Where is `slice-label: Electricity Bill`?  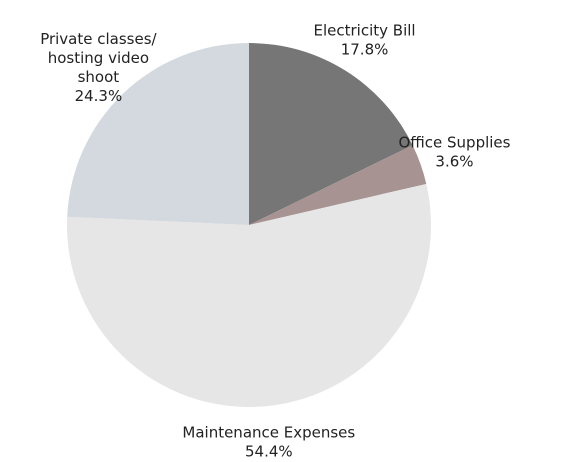 slice-label: Electricity Bill is located at coordinates (365, 31).